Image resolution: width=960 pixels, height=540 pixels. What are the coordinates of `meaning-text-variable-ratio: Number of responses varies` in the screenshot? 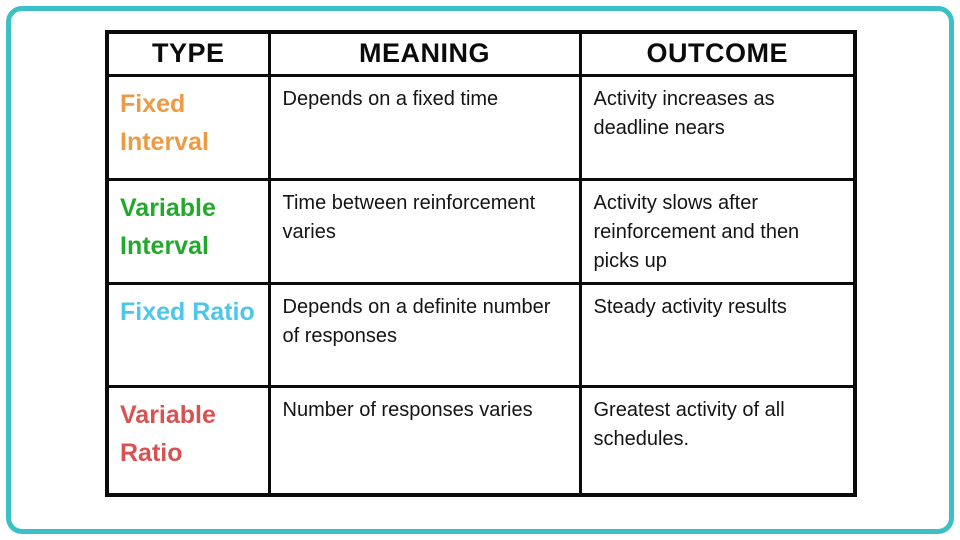 It's located at (424, 440).